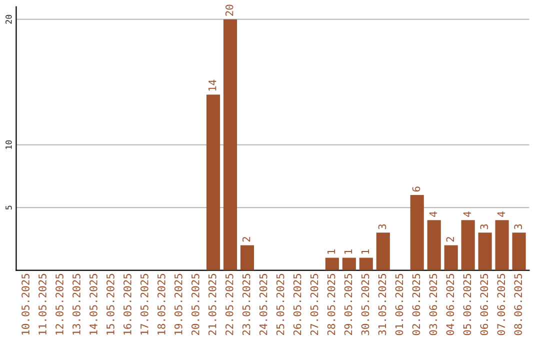  I want to click on x-tick-label: 08.06.2025, so click(518, 305).